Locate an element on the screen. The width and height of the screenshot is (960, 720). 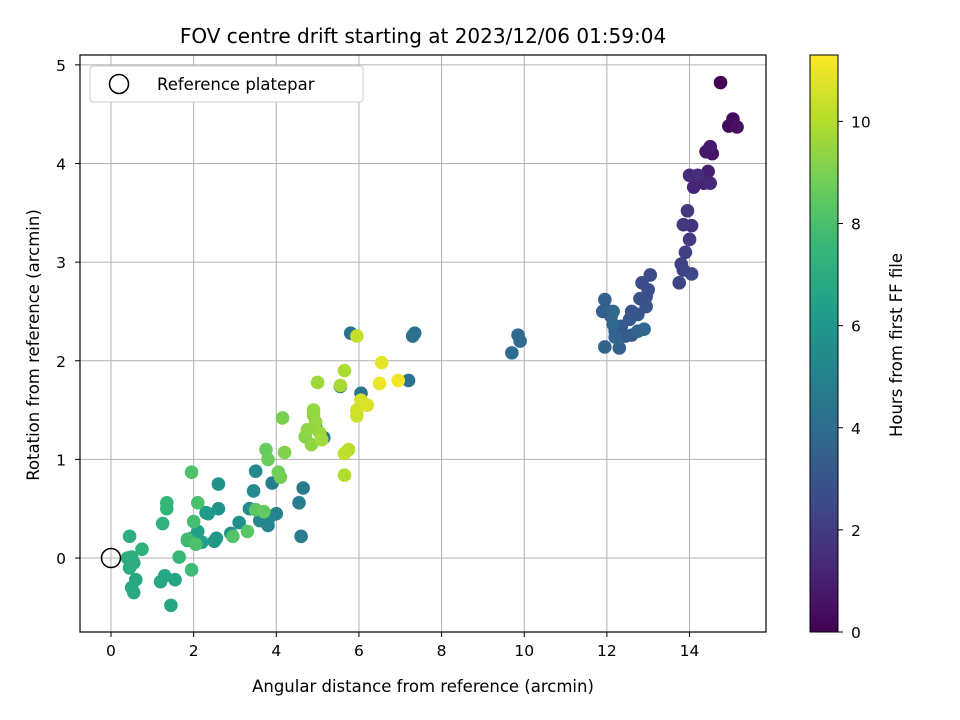
y-tick-label: 4 is located at coordinates (61, 164).